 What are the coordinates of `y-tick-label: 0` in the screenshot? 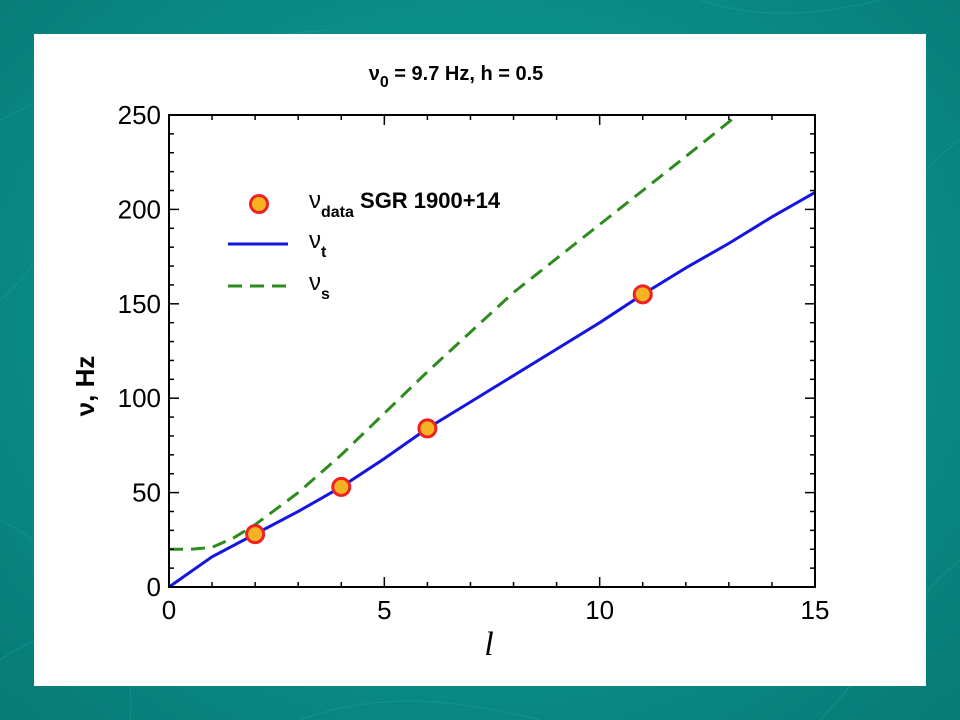 It's located at (154, 587).